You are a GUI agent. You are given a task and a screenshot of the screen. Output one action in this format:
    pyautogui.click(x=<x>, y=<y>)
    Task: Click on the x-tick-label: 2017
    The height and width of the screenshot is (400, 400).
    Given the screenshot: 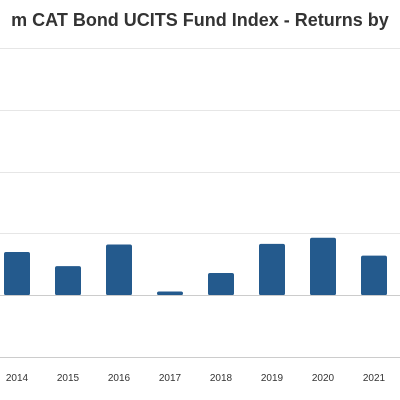 What is the action you would take?
    pyautogui.click(x=170, y=378)
    